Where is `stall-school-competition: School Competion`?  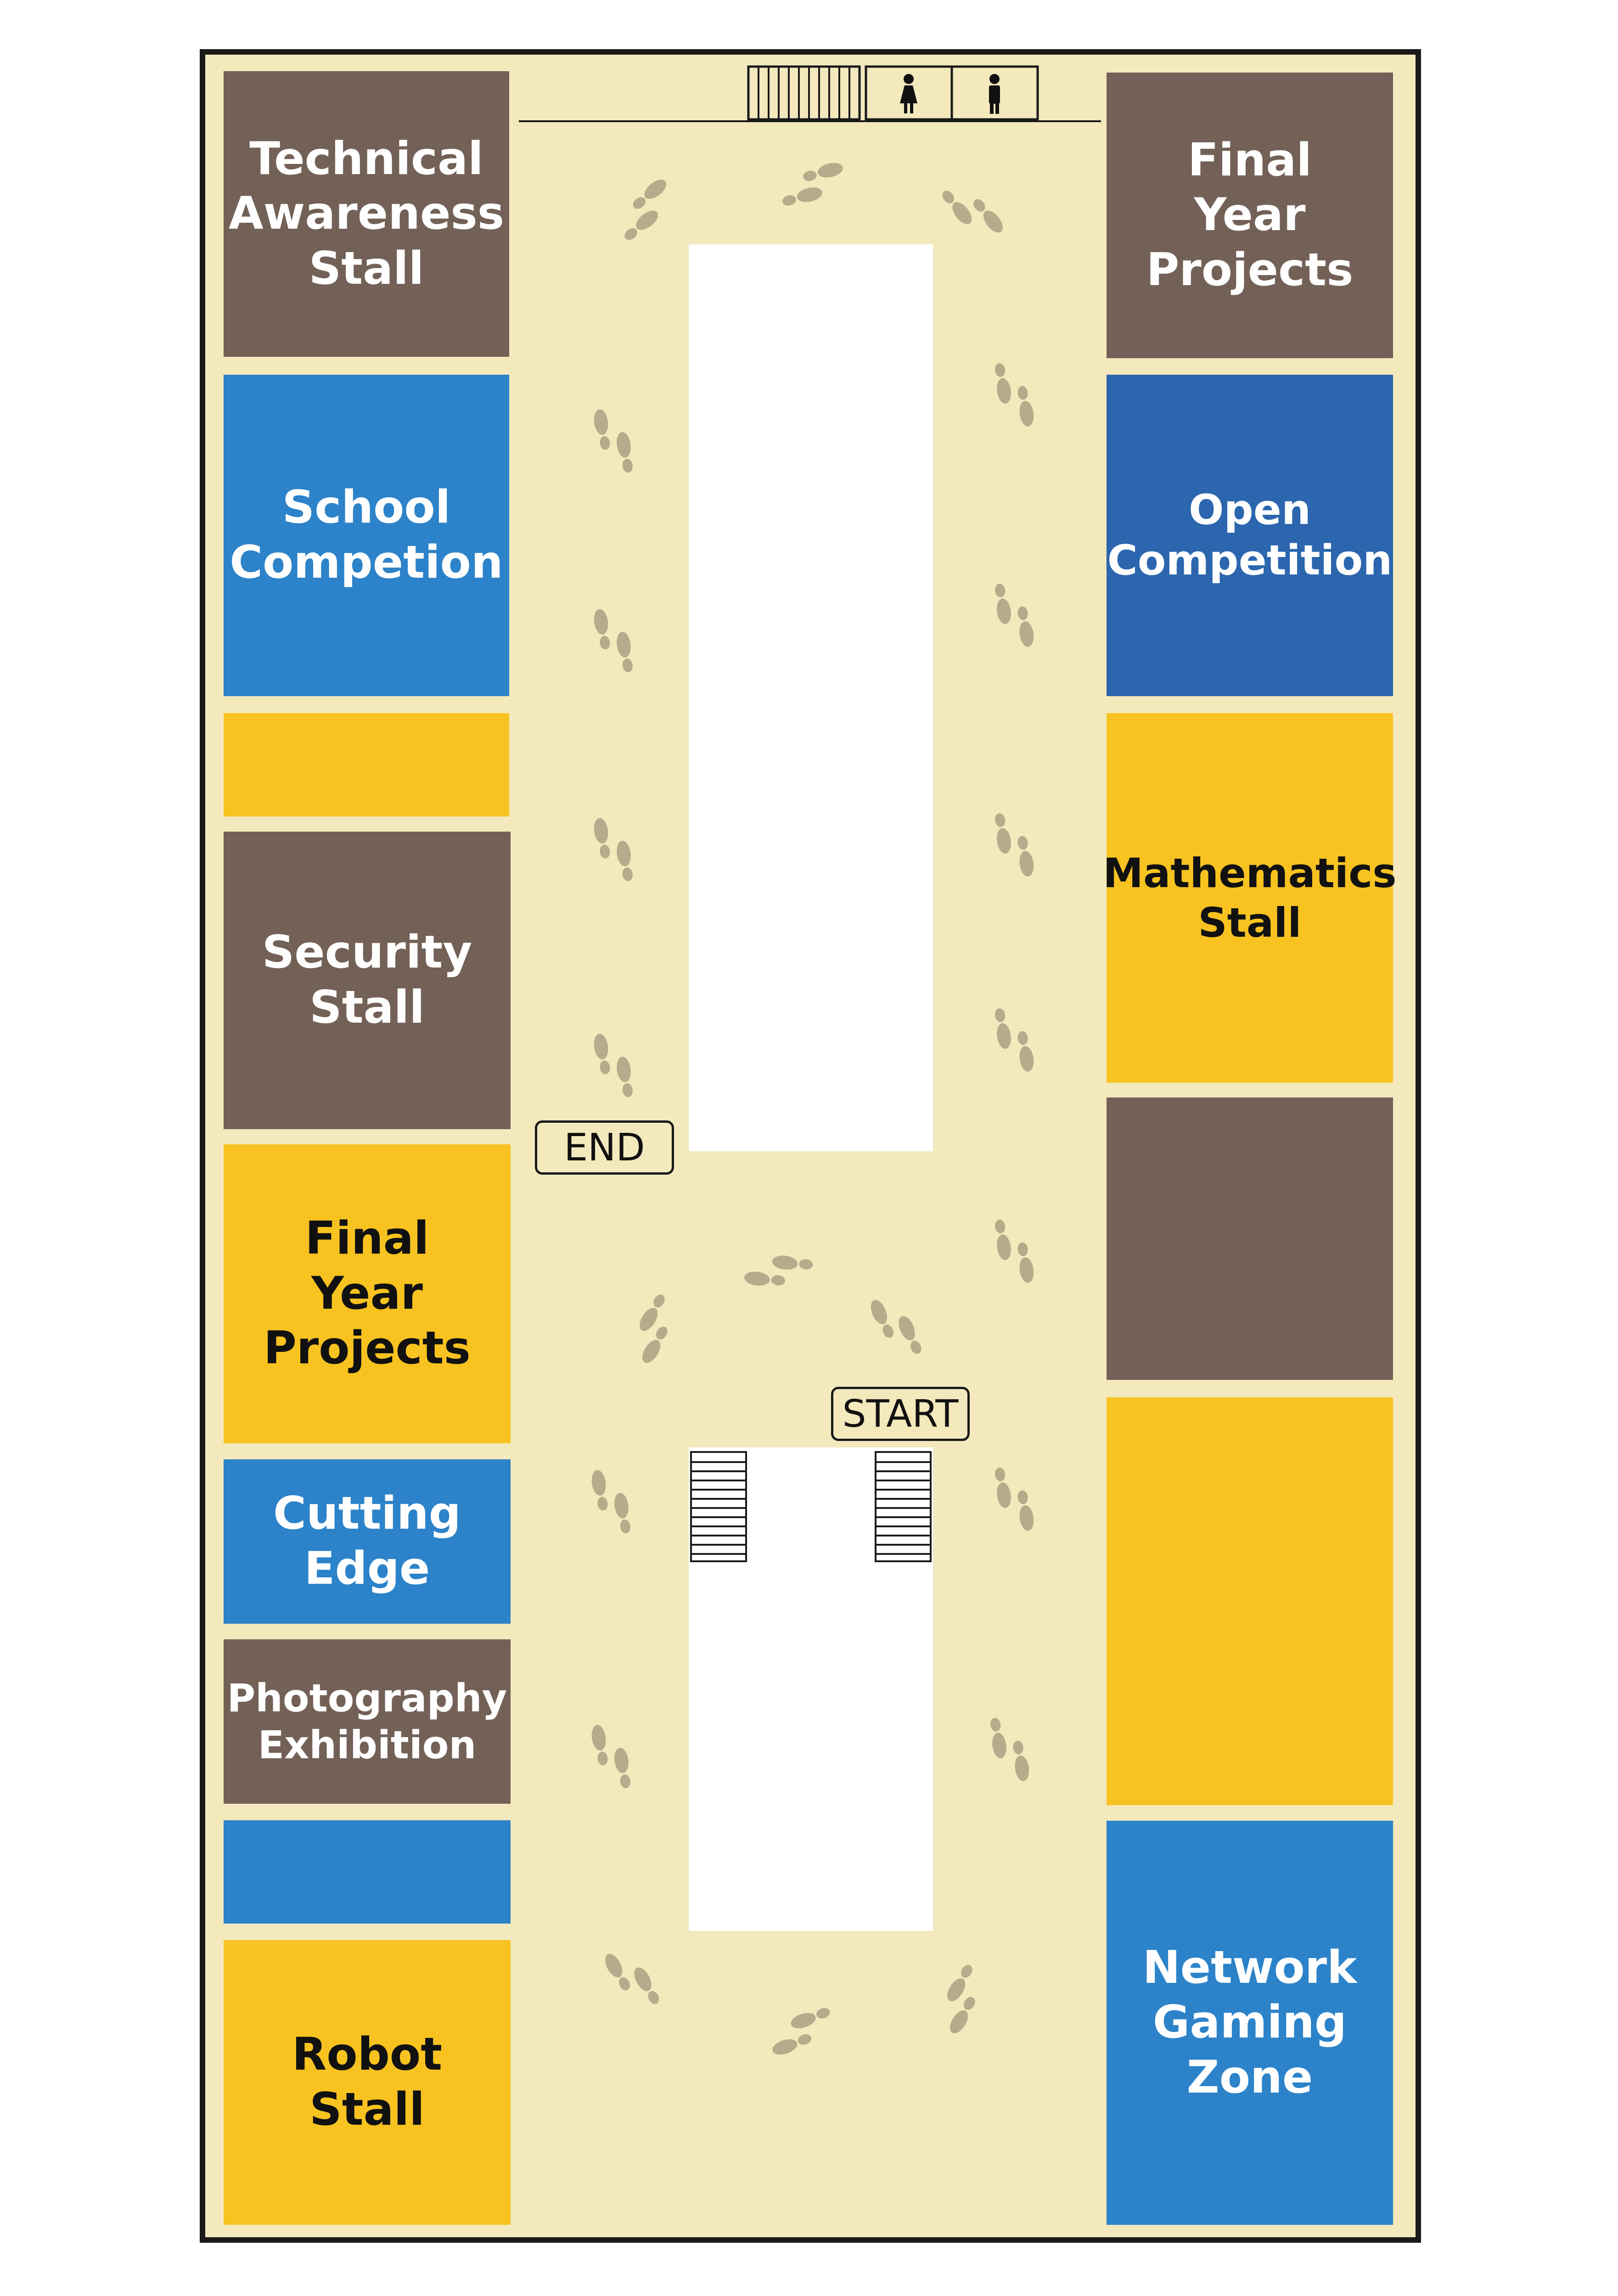 stall-school-competition: School Competion is located at coordinates (366, 535).